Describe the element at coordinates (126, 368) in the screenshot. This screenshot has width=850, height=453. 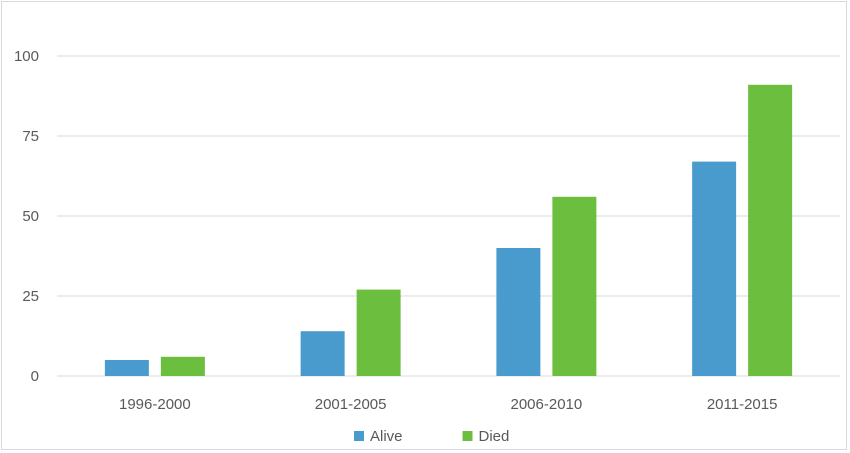
I see `bar-alive-1996-2000` at that location.